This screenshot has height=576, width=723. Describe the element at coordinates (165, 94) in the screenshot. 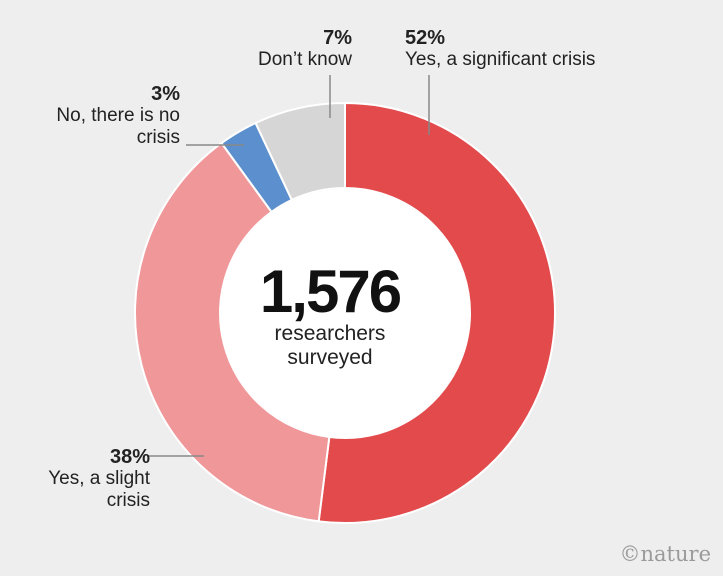

I see `label-no-pct: 3%` at that location.